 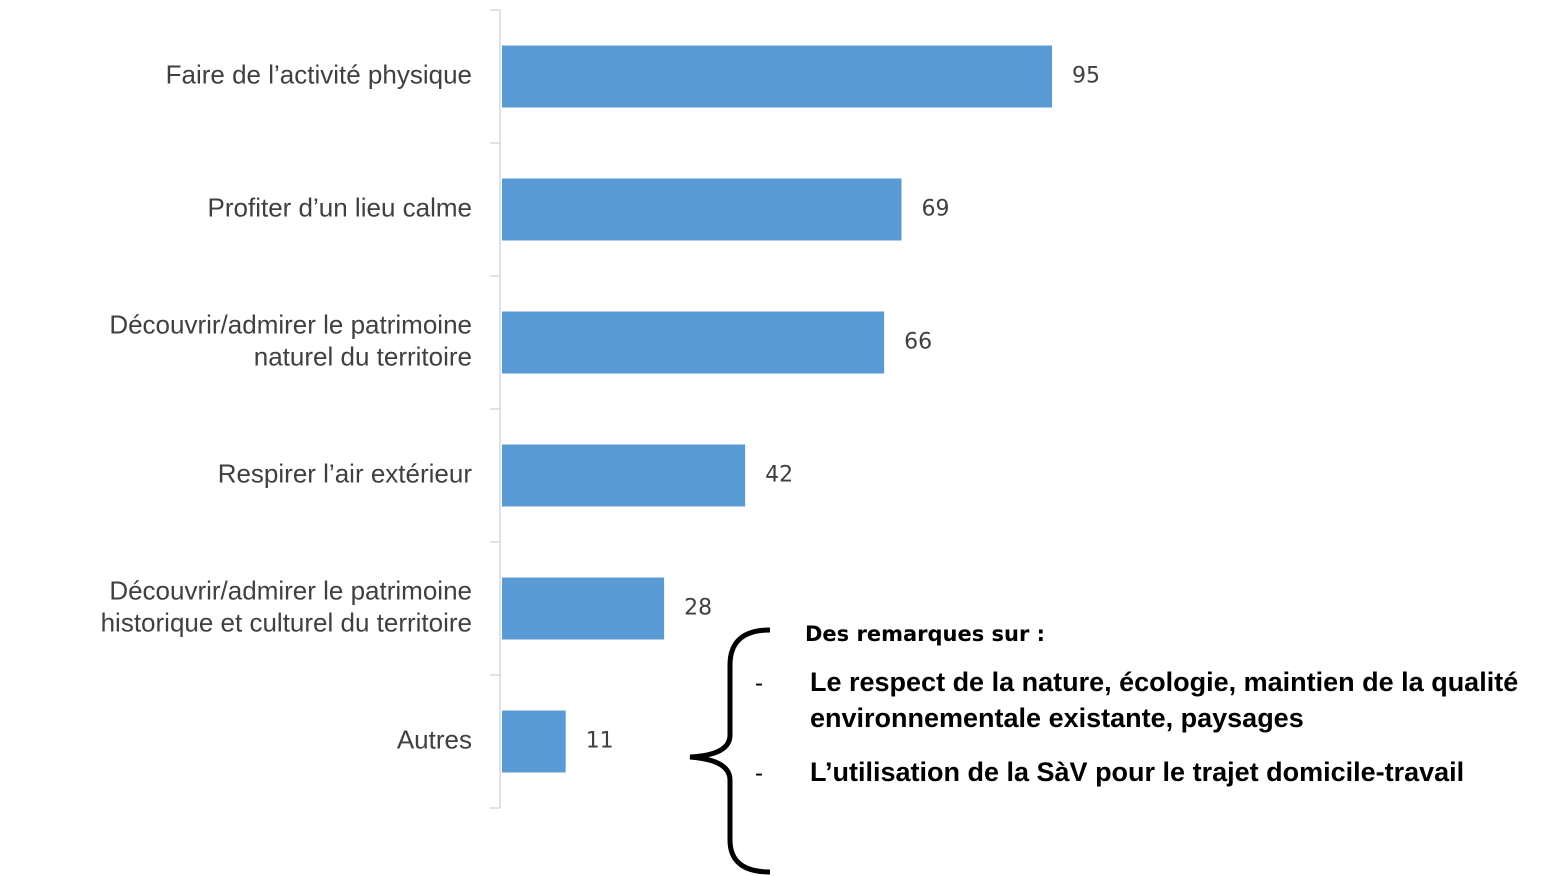 I want to click on category-label: Autres, so click(x=434, y=739).